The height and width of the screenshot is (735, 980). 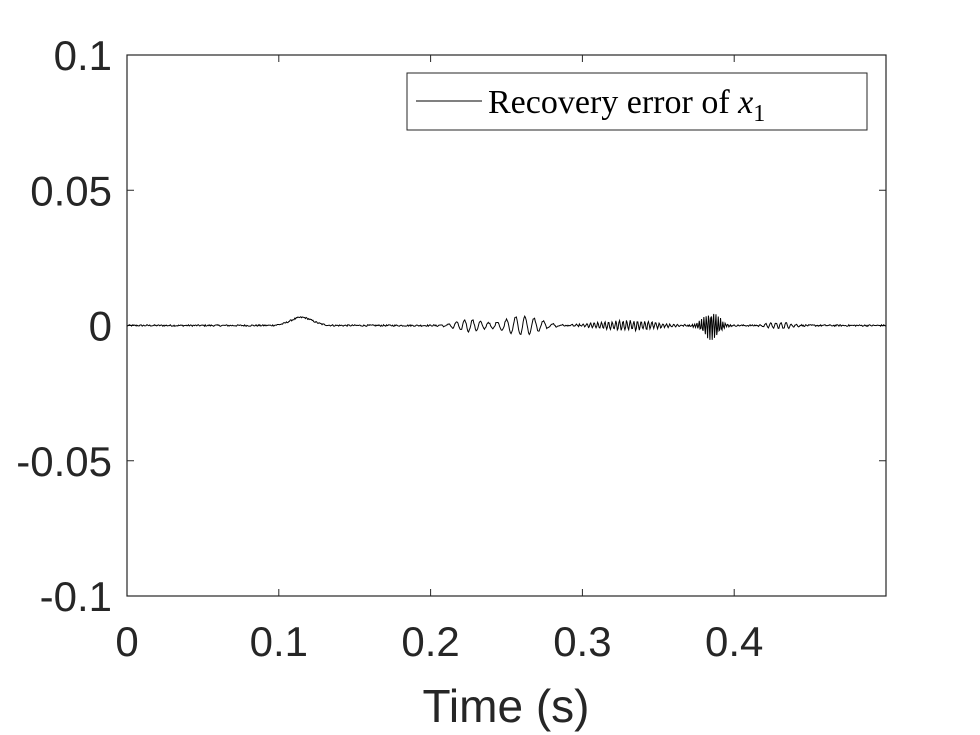 What do you see at coordinates (759, 114) in the screenshot?
I see `legend-label-subscript: 1` at bounding box center [759, 114].